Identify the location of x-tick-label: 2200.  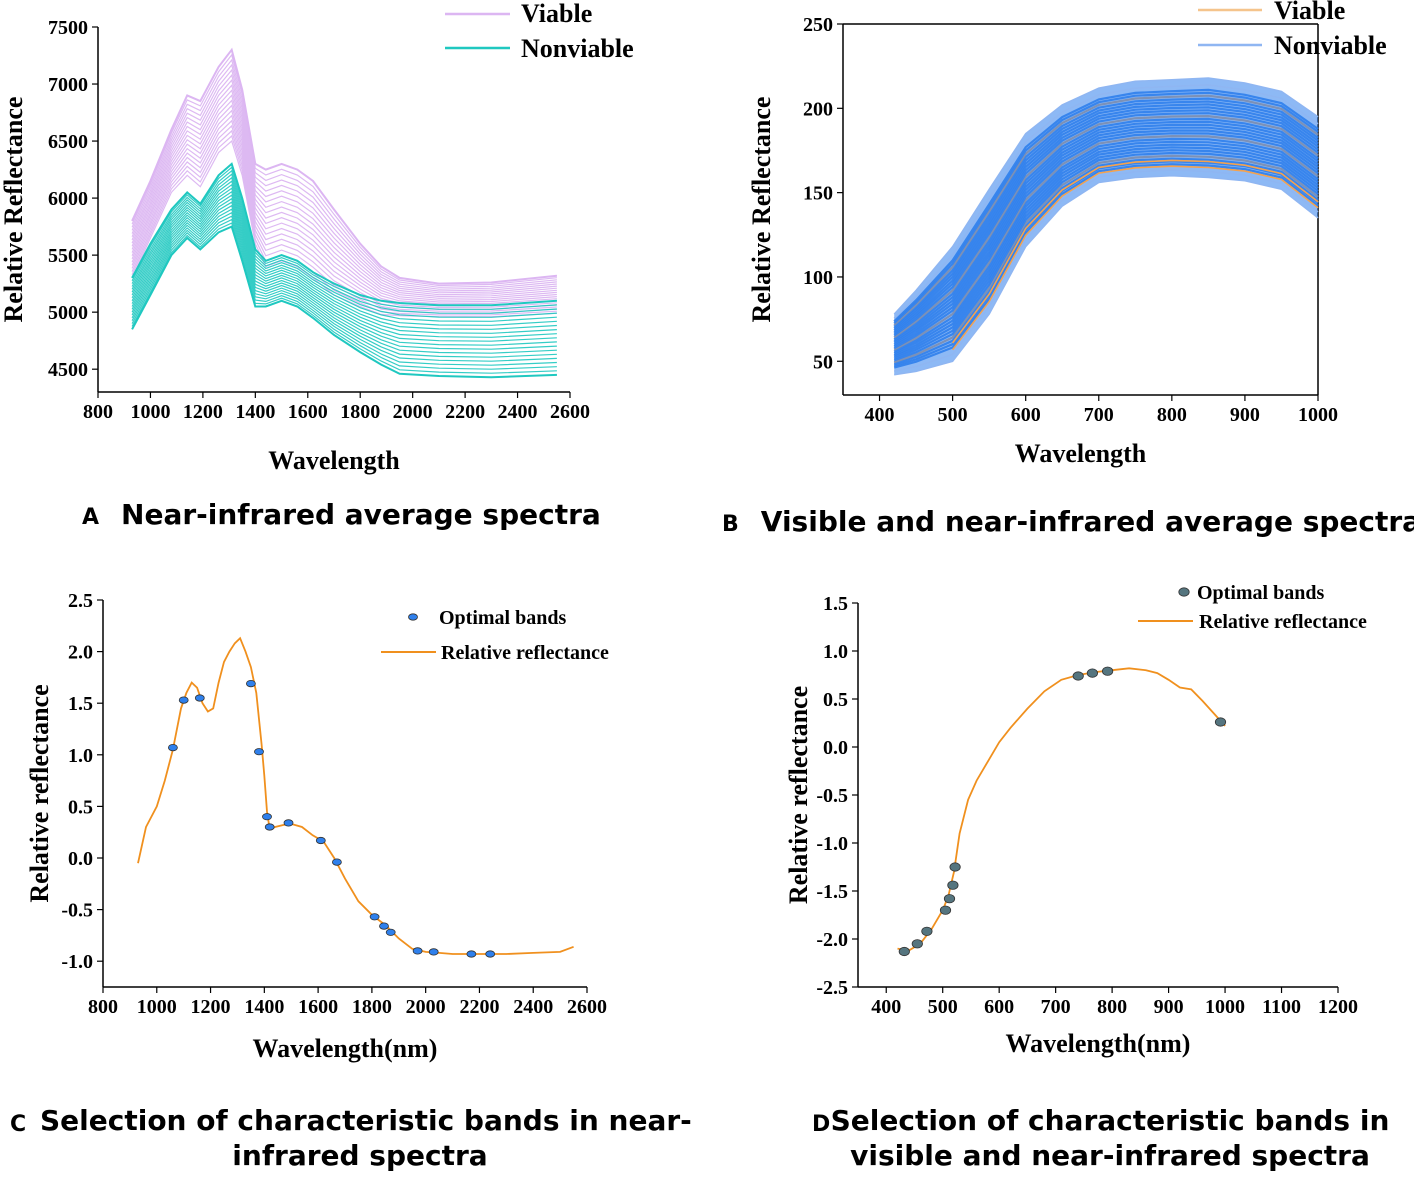
(465, 412).